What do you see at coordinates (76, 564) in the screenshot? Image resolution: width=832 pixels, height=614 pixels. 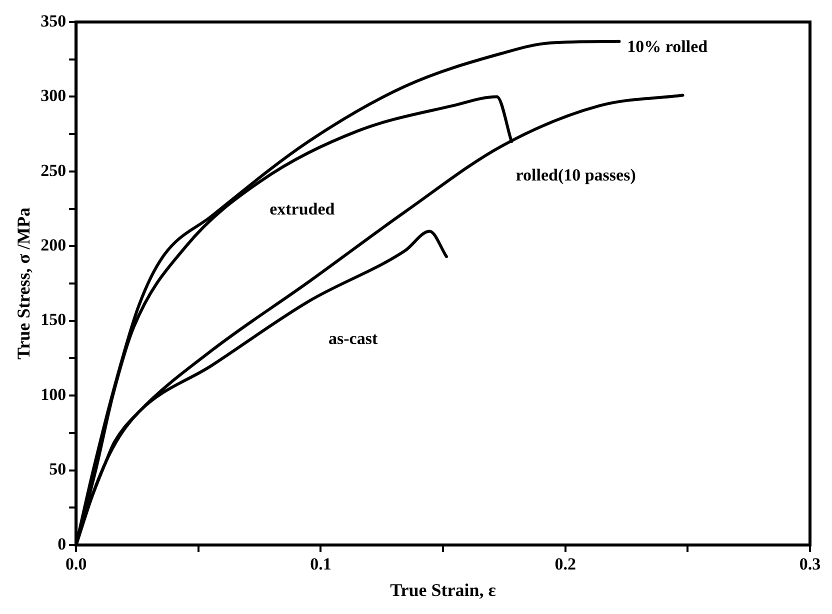 I see `x-tick-label: 0.0` at bounding box center [76, 564].